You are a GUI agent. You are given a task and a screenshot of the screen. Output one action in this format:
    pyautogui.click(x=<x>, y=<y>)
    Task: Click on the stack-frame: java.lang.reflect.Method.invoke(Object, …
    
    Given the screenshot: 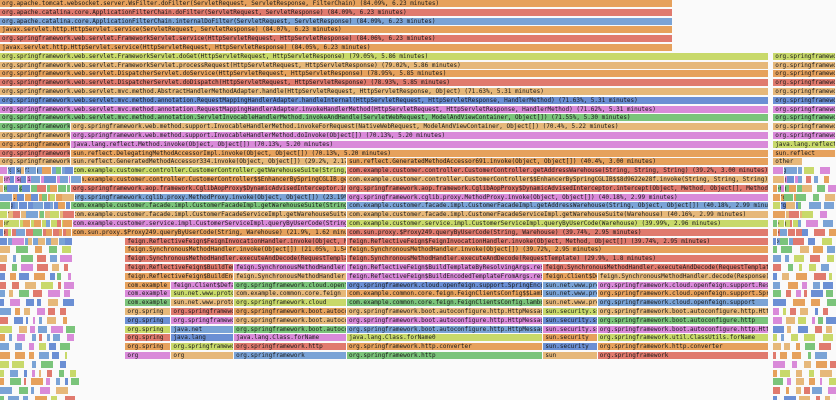 What is the action you would take?
    pyautogui.click(x=420, y=144)
    